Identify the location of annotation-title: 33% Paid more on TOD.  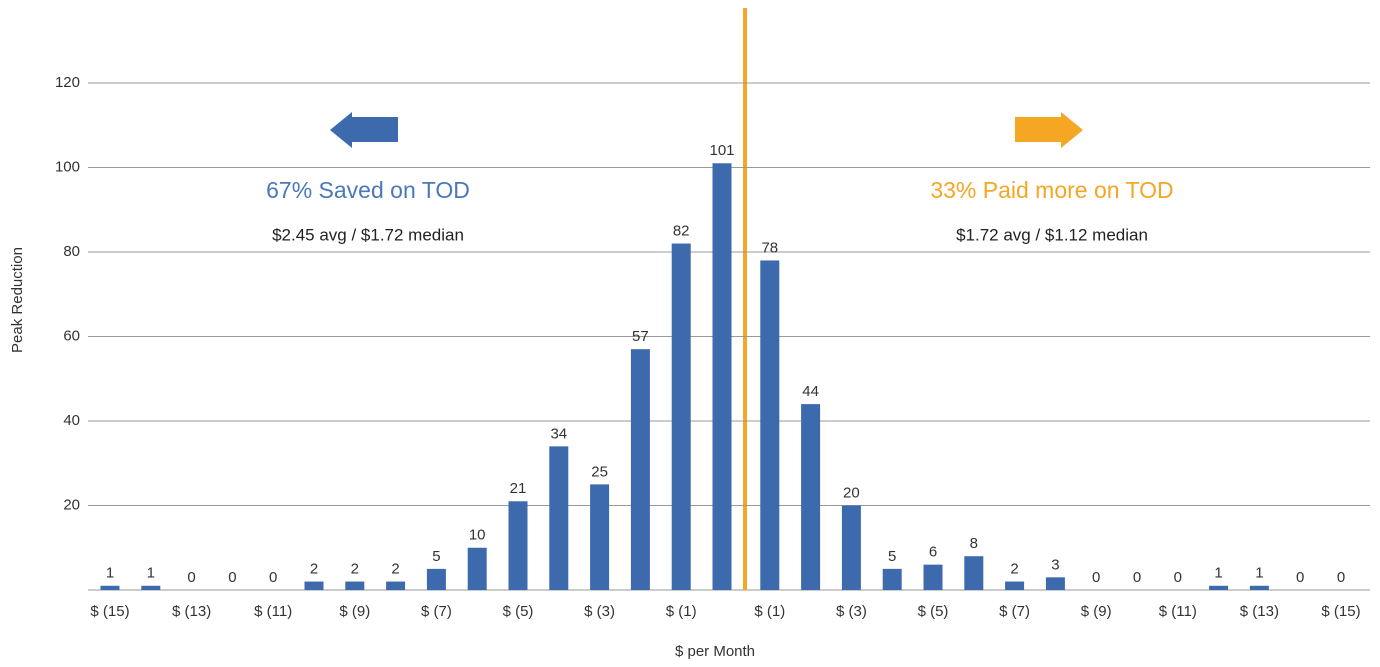
(1051, 190).